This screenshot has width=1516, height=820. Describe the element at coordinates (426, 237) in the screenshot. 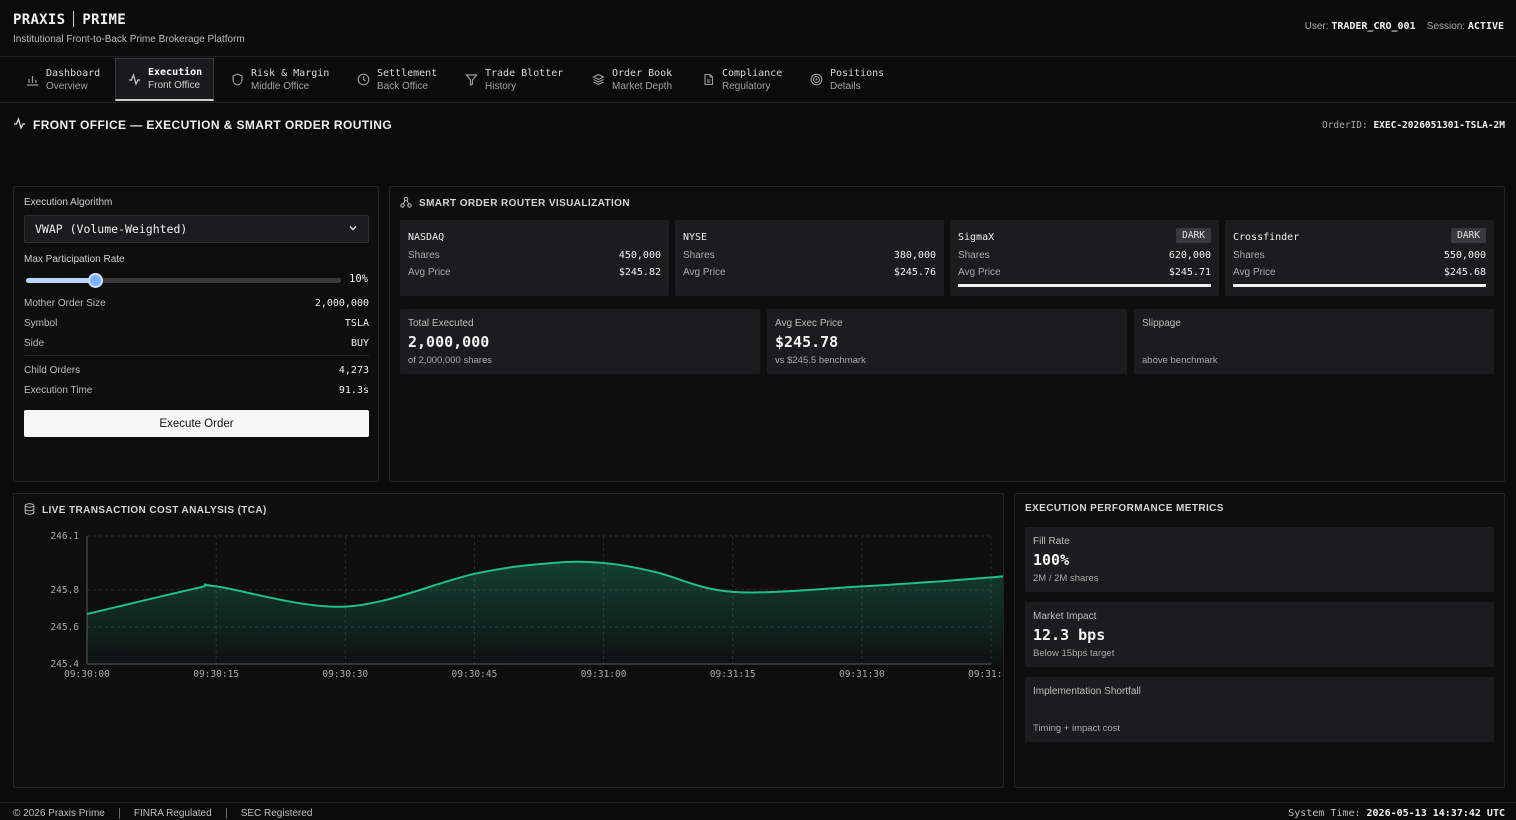

I see `venue-name: NASDAQ` at that location.